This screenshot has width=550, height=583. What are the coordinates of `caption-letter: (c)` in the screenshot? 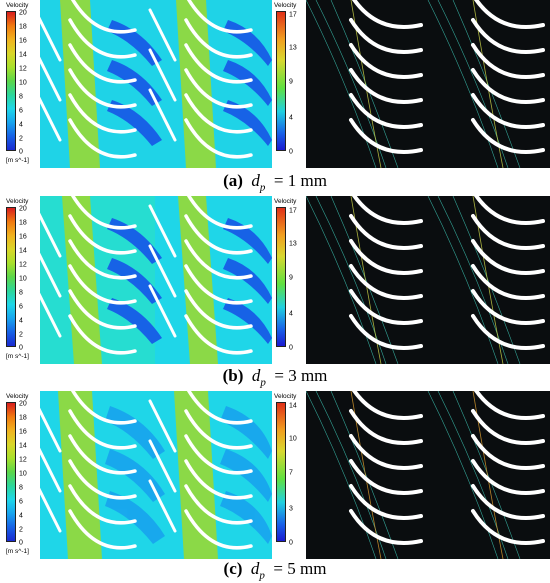 It's located at (233, 568).